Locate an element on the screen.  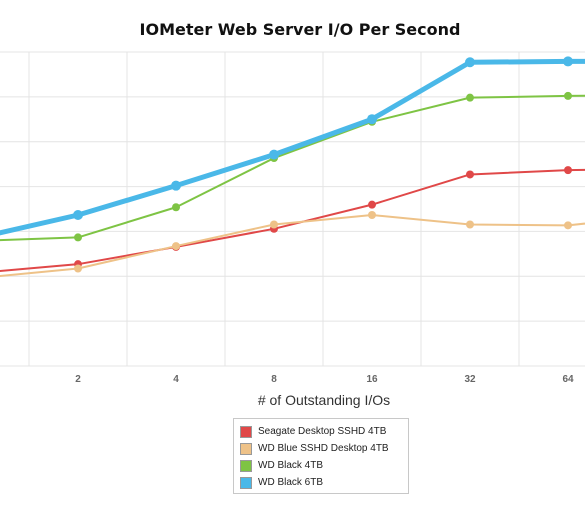
x-axis-label: # of Outstanding I/Os is located at coordinates (324, 400).